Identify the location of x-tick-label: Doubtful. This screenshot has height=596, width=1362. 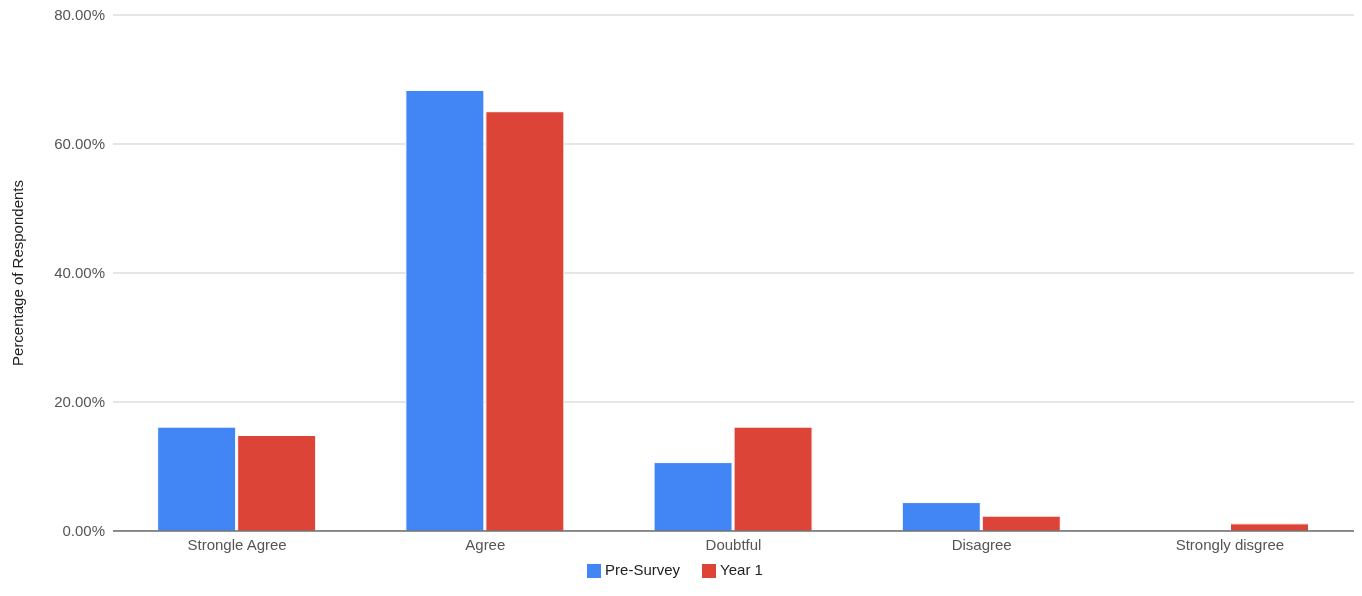
(733, 544).